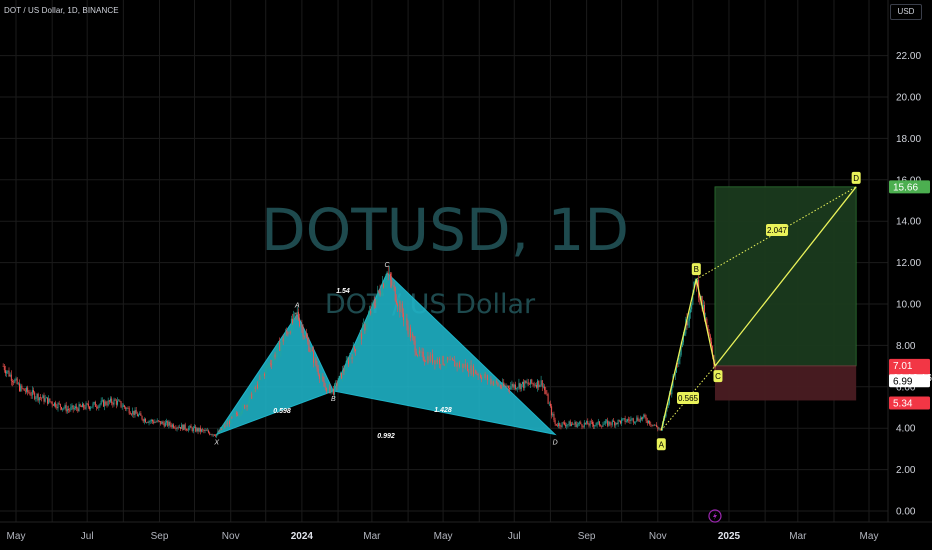 The image size is (932, 550). What do you see at coordinates (798, 536) in the screenshot?
I see `time-tick: Mar` at bounding box center [798, 536].